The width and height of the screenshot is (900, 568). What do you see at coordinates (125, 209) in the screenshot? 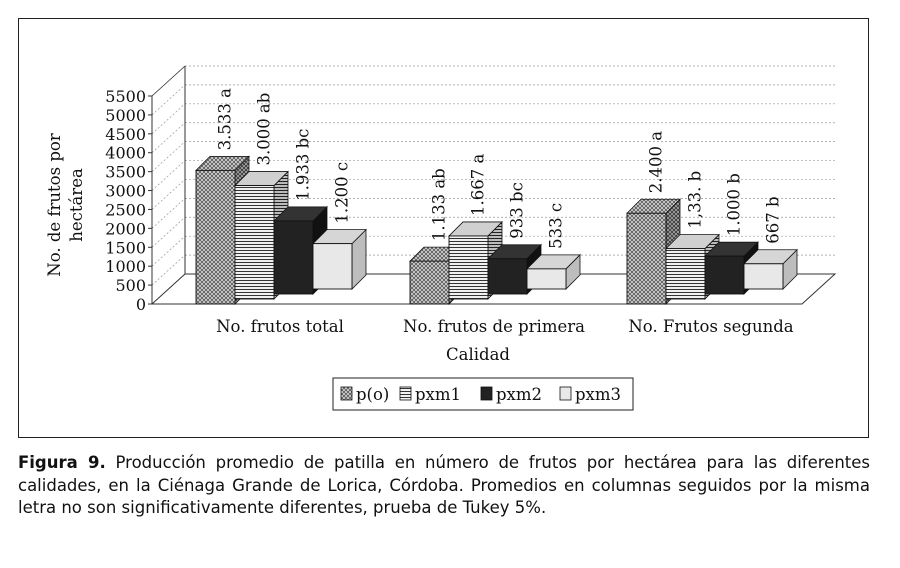
I see `y-tick-label-2500: 2500` at bounding box center [125, 209].